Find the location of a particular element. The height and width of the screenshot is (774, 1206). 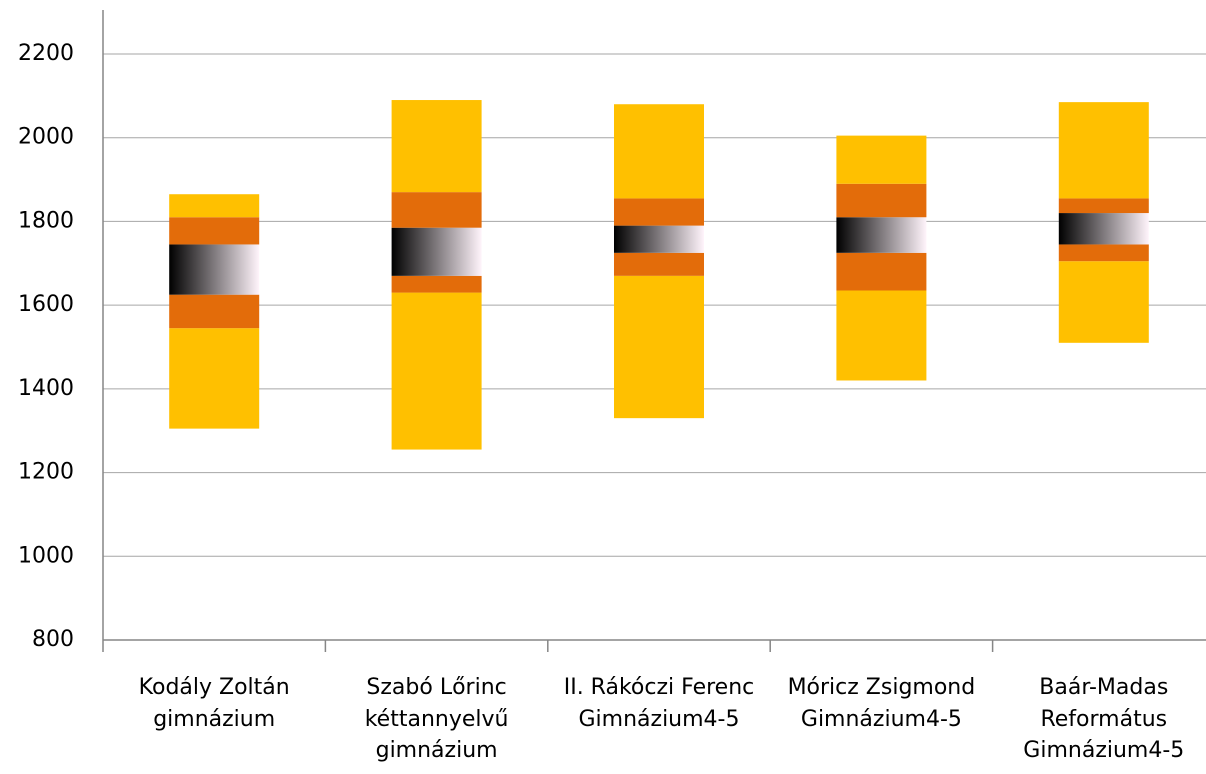

y-tick-label: 800 is located at coordinates (53, 639).